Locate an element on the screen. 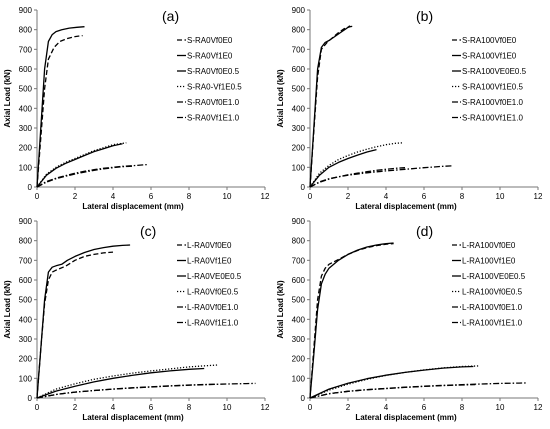 The width and height of the screenshot is (550, 429). legend-entry: S-RA100VE0E0.5 is located at coordinates (494, 71).